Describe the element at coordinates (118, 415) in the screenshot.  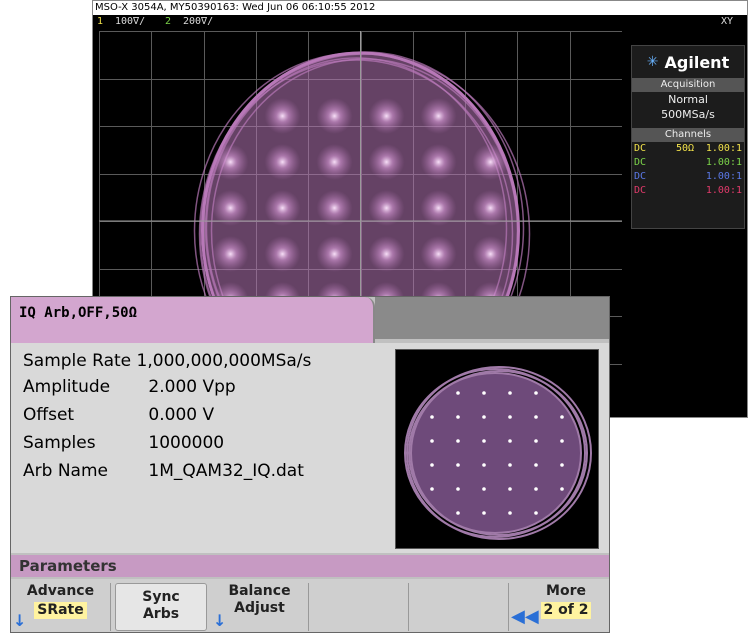
I see `param-offset: Offset 0.000 V` at that location.